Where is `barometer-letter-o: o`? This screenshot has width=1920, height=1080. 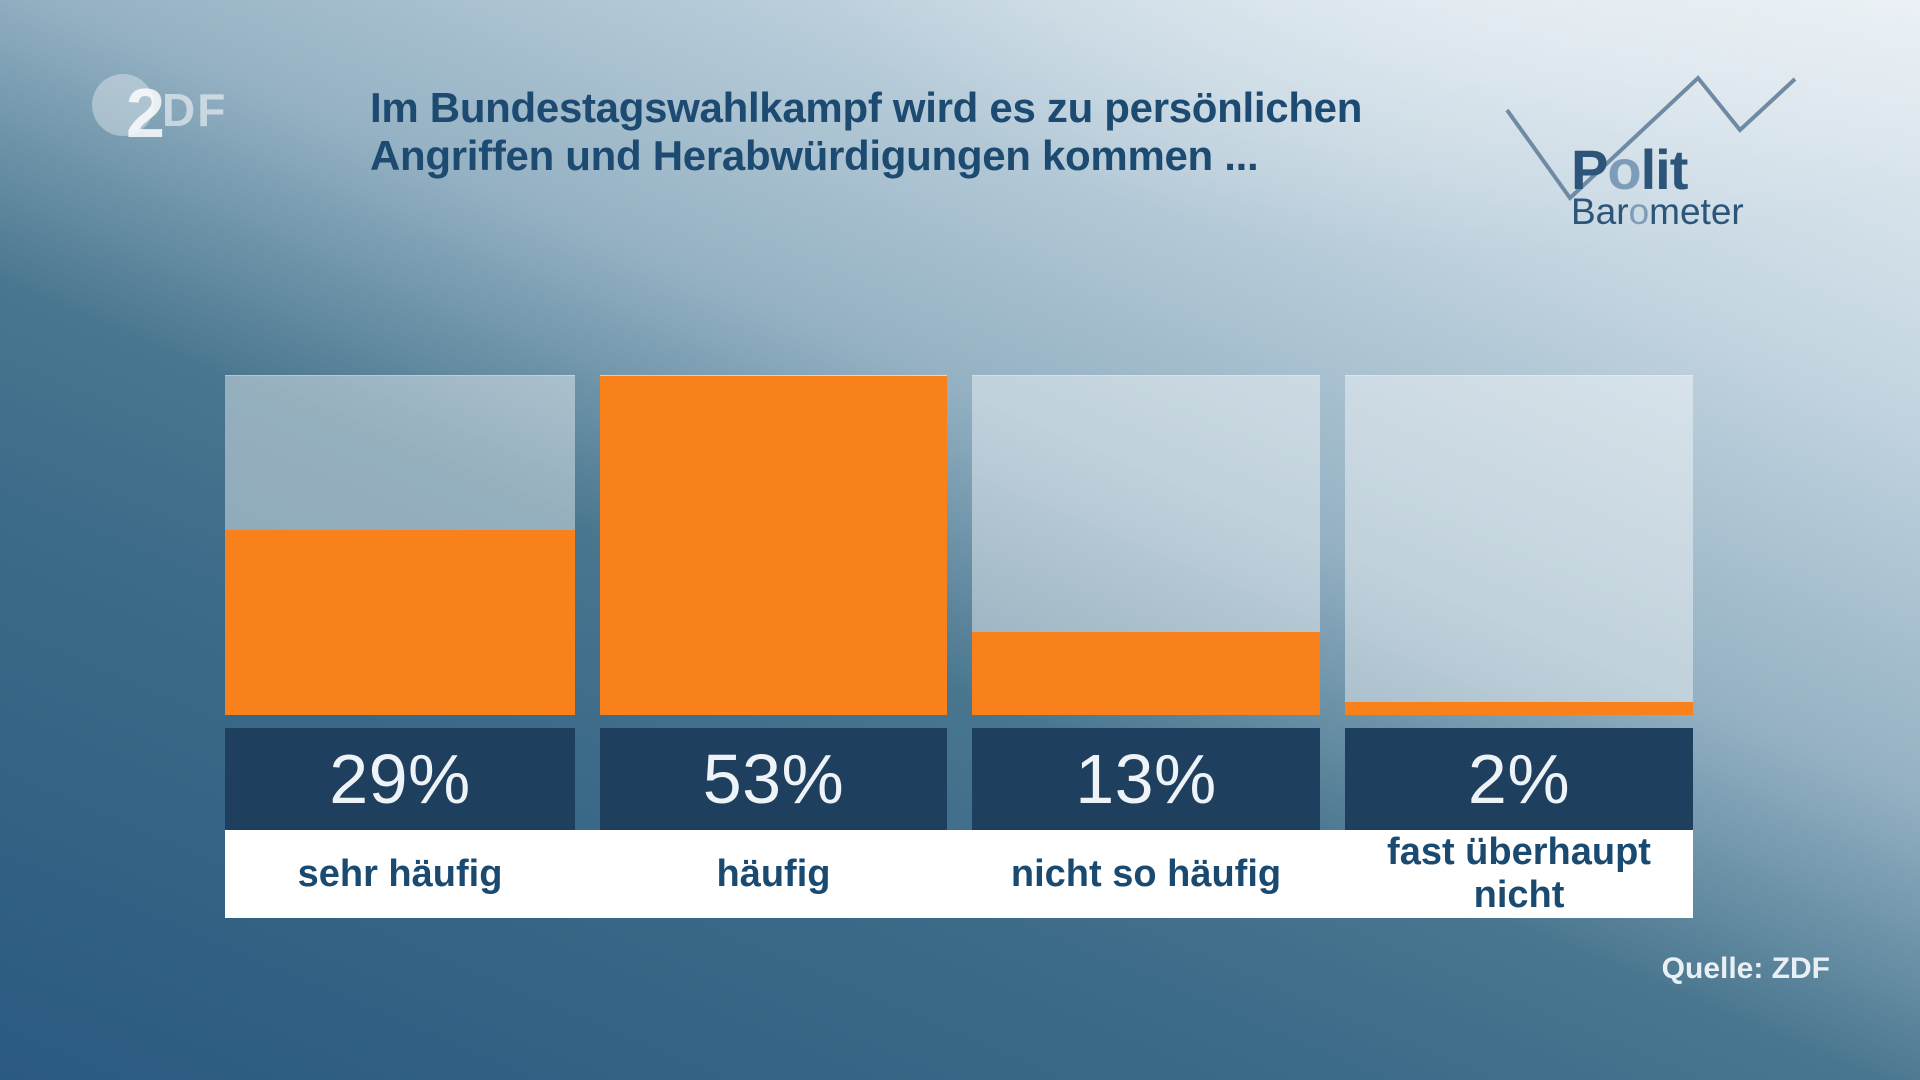
barometer-letter-o: o is located at coordinates (1639, 211).